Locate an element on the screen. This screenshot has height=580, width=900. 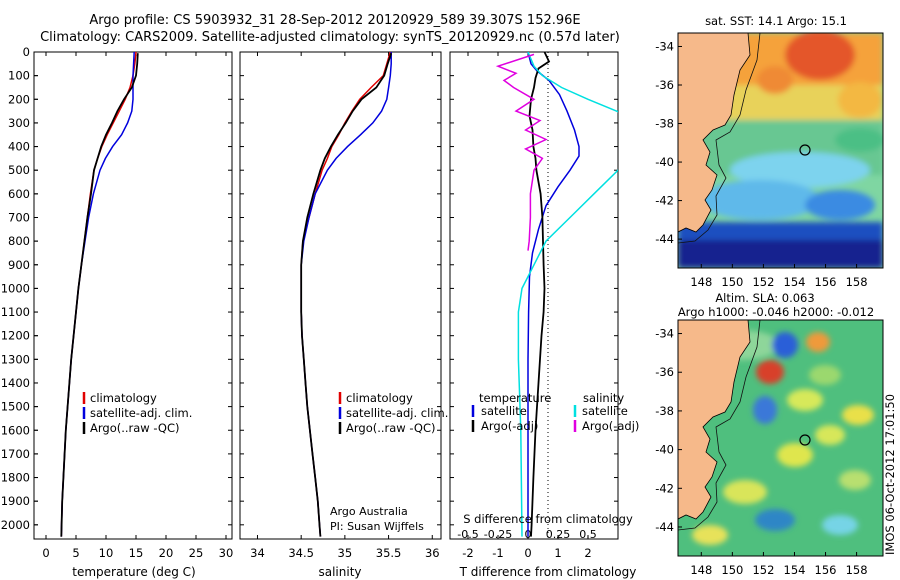
legend-satellite-label: satellite-adj. clim. is located at coordinates (141, 413).